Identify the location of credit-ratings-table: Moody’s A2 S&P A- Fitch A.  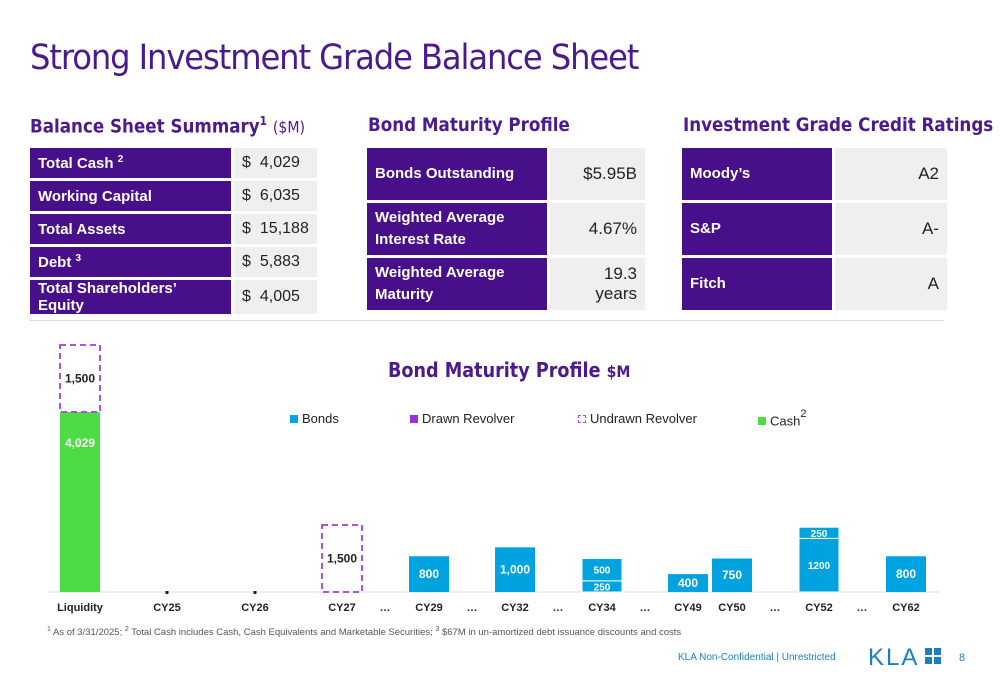
(814, 230).